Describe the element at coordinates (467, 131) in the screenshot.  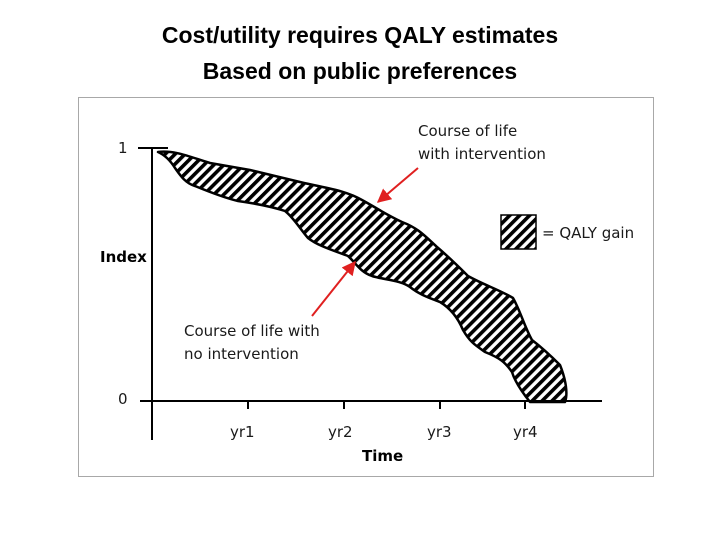
I see `annotation-with-intervention-line-1: Course of life` at that location.